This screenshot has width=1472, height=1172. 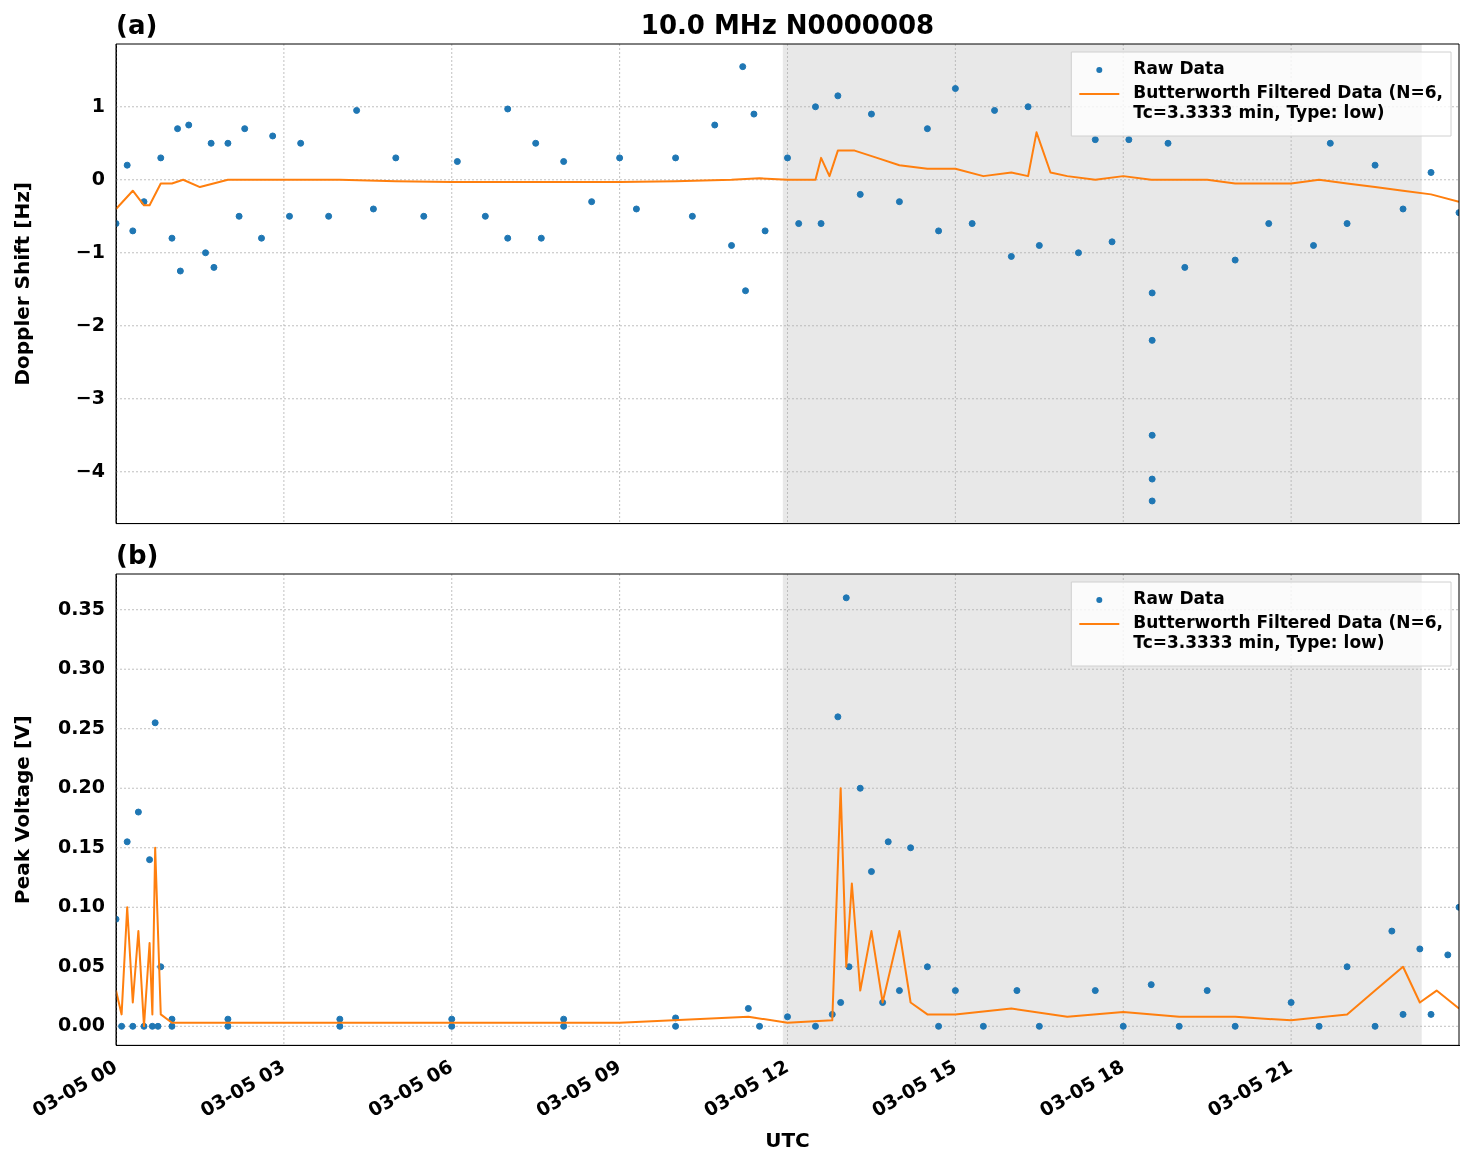 I want to click on y-tick-label: 0.30, so click(x=81, y=667).